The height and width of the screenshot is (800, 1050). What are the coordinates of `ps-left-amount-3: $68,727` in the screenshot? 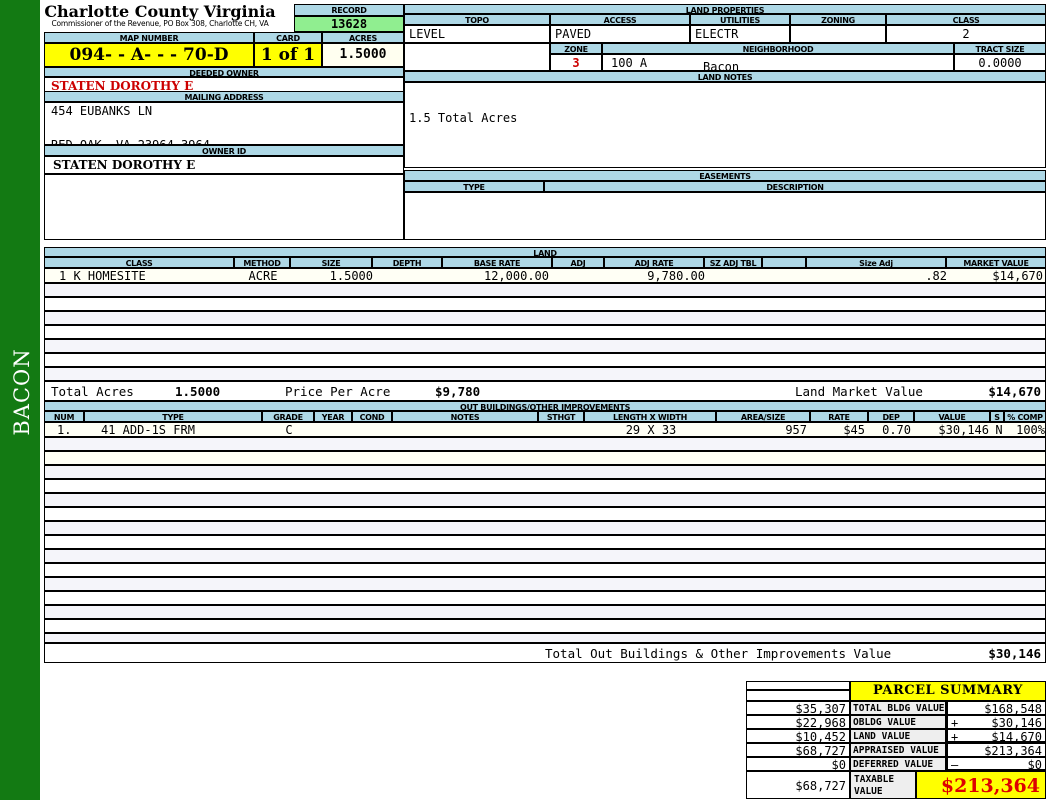 It's located at (798, 750).